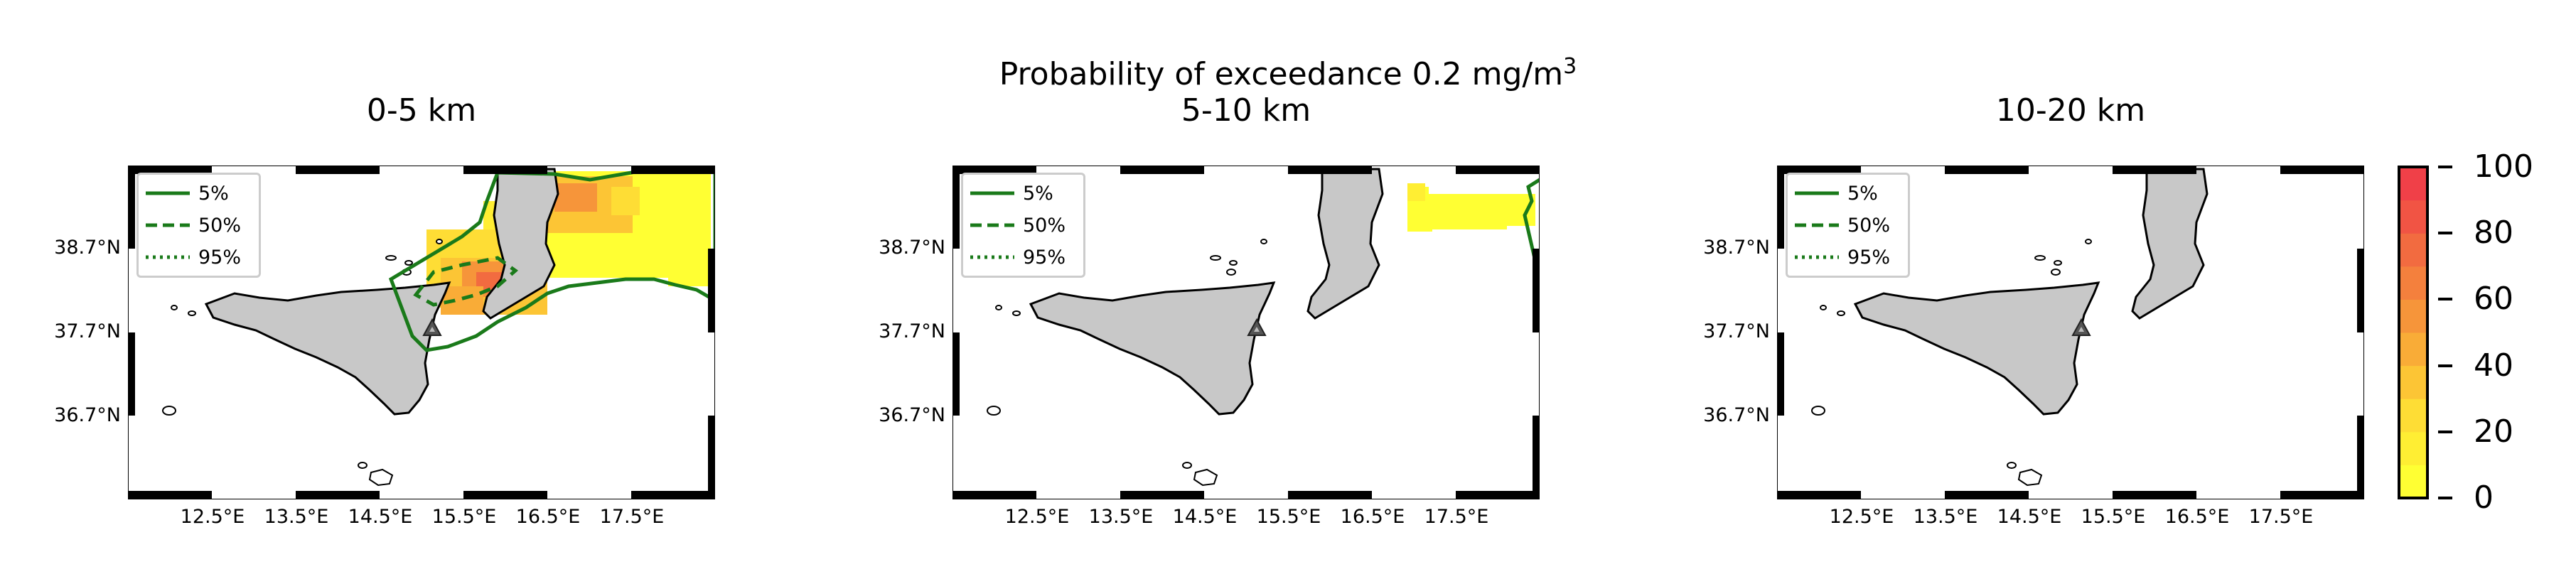 The image size is (2576, 574). I want to click on colorbar-label-60: 60, so click(2493, 299).